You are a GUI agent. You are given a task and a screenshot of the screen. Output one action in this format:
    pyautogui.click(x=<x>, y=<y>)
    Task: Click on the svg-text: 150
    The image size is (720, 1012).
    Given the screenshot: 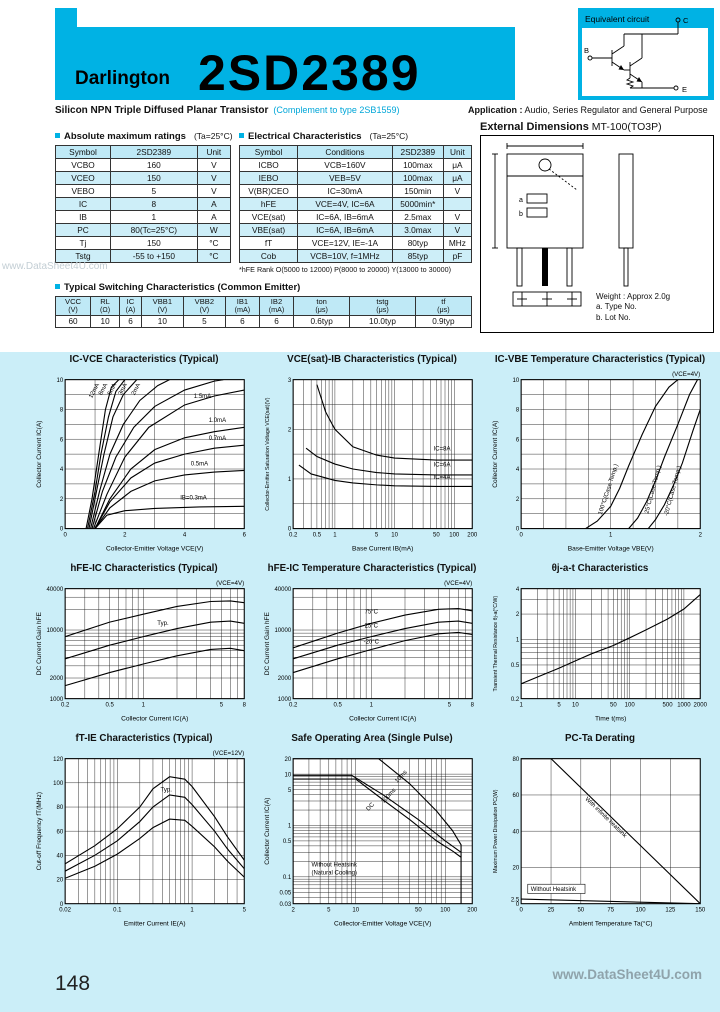 What is the action you would take?
    pyautogui.click(x=700, y=910)
    